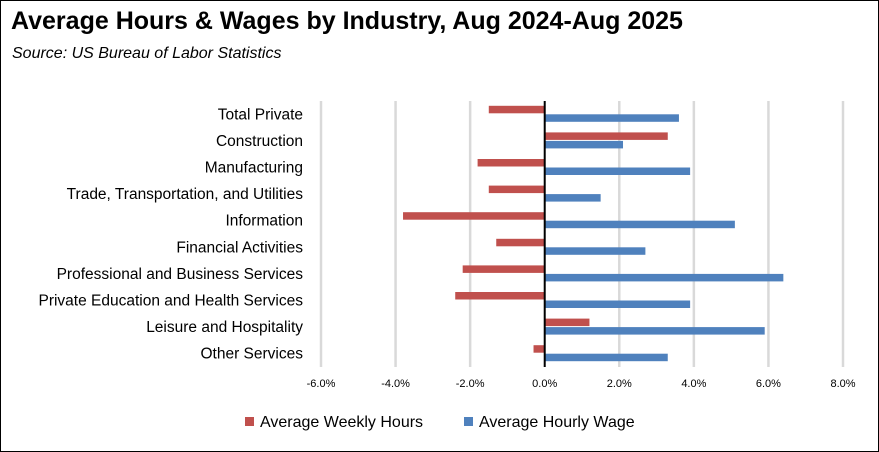 The height and width of the screenshot is (452, 879). I want to click on chart-subtitle: Source: US Bureau of Labor Statistics, so click(147, 53).